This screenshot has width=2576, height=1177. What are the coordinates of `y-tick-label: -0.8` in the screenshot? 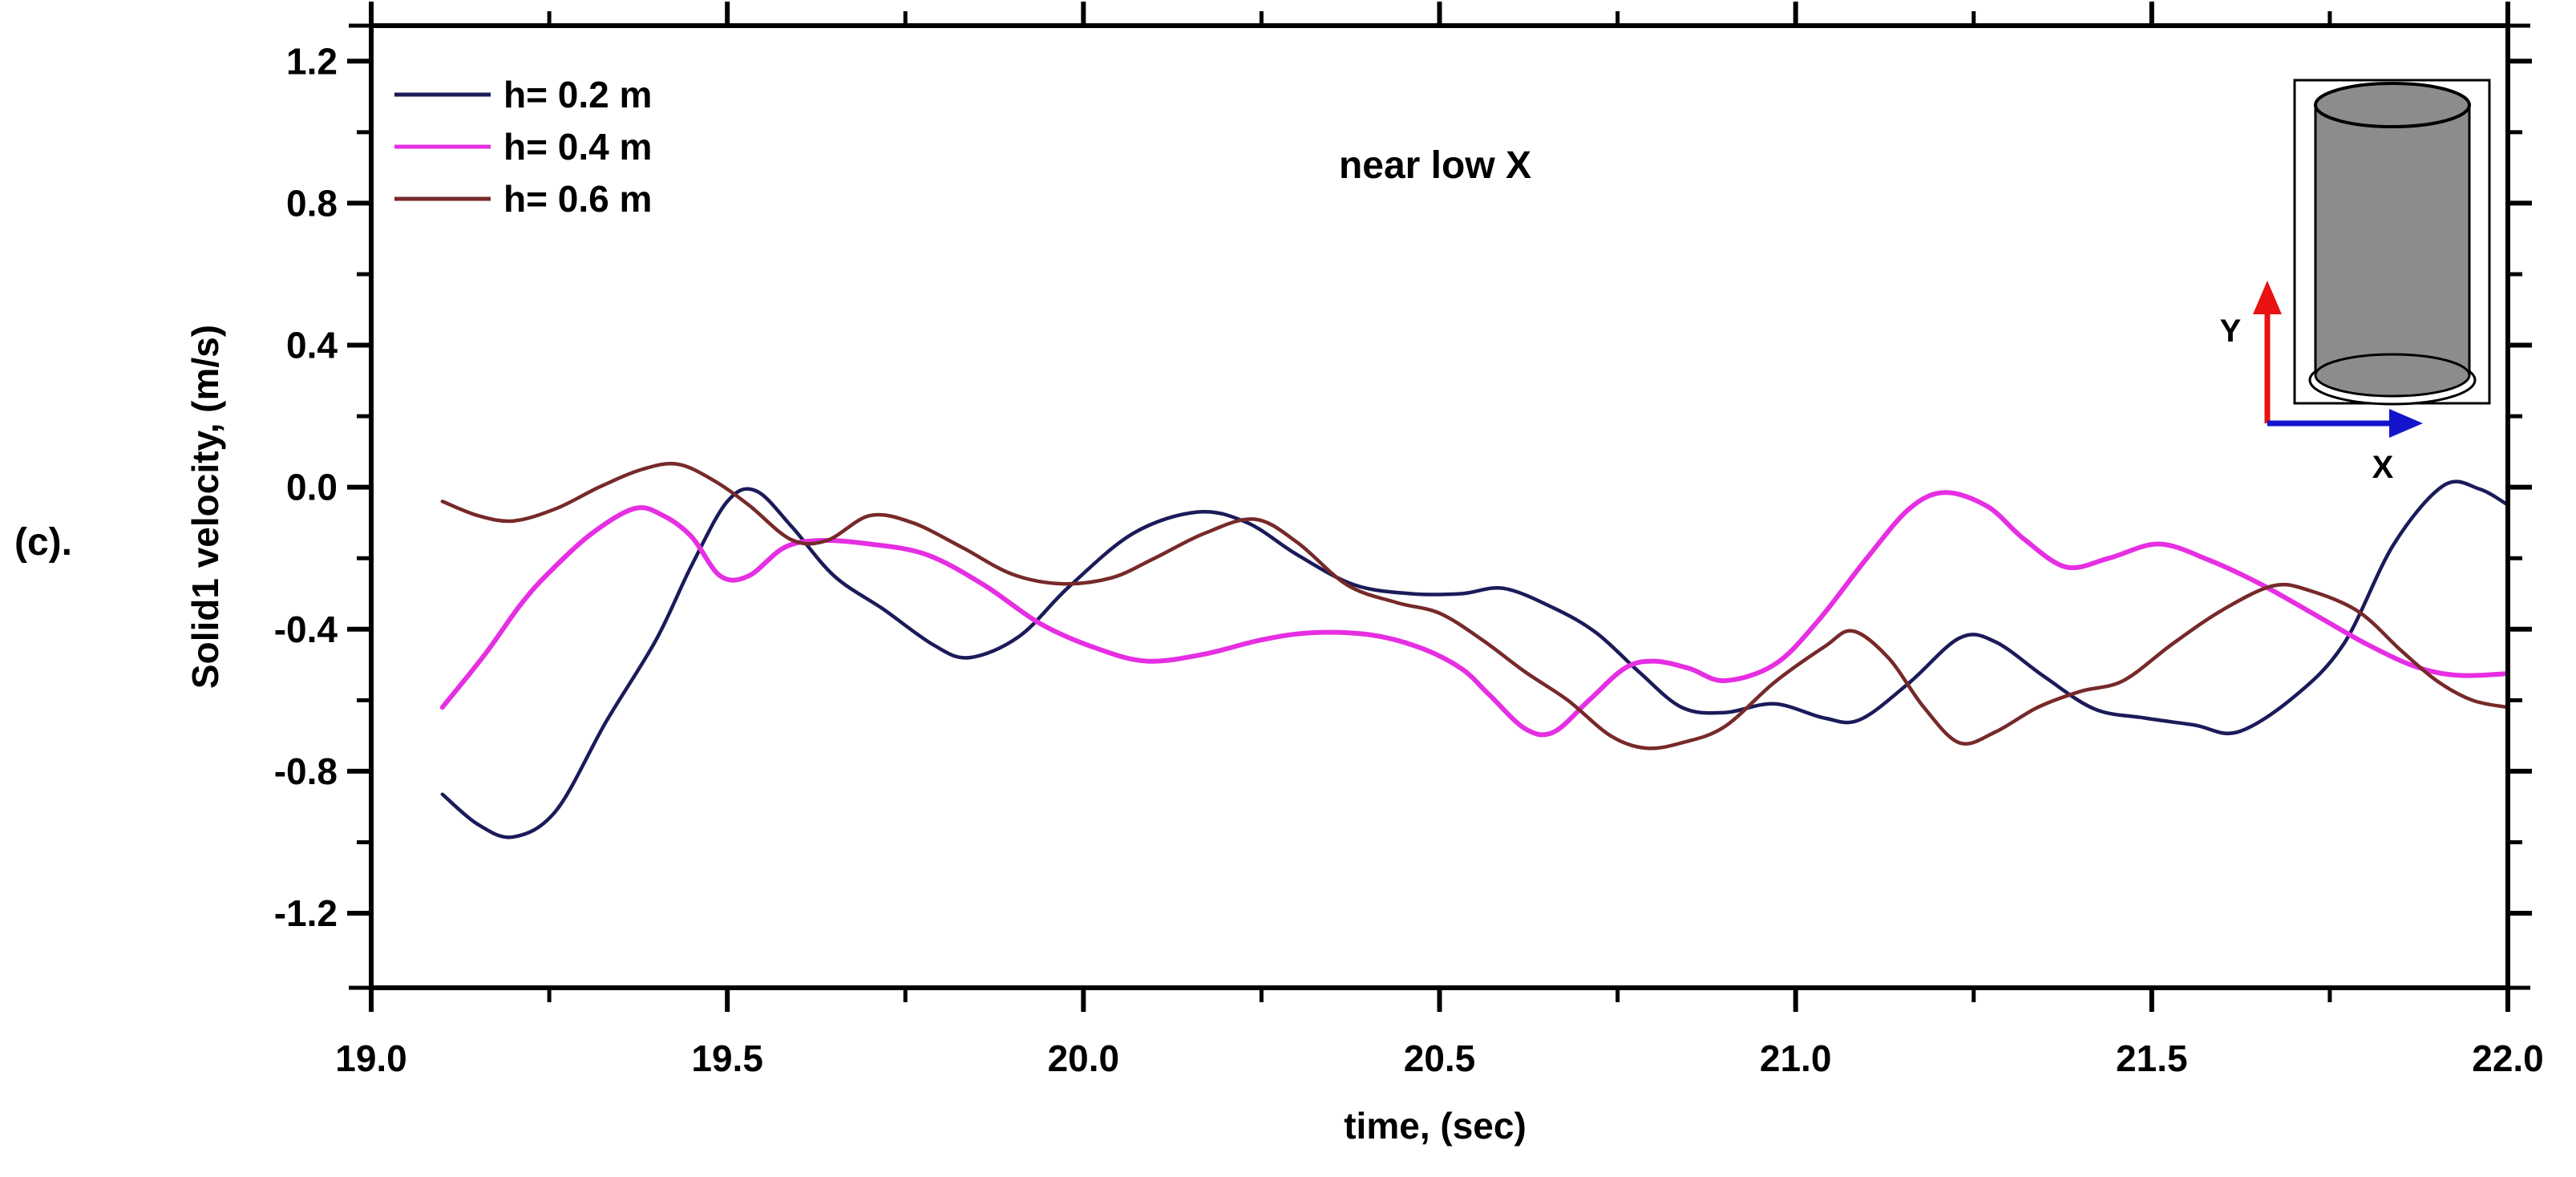 It's located at (306, 771).